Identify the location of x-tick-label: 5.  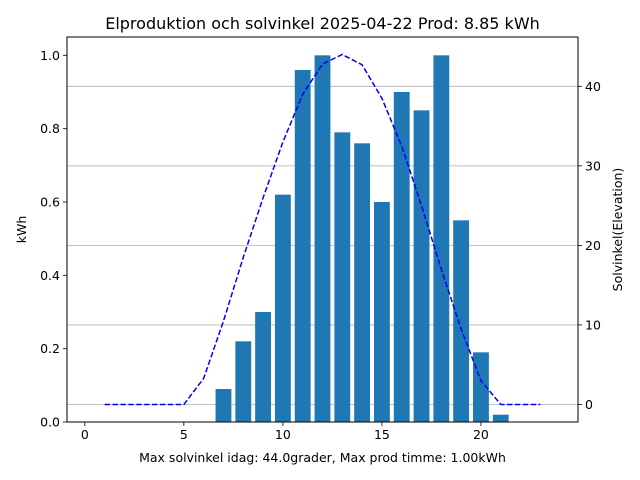
(184, 434).